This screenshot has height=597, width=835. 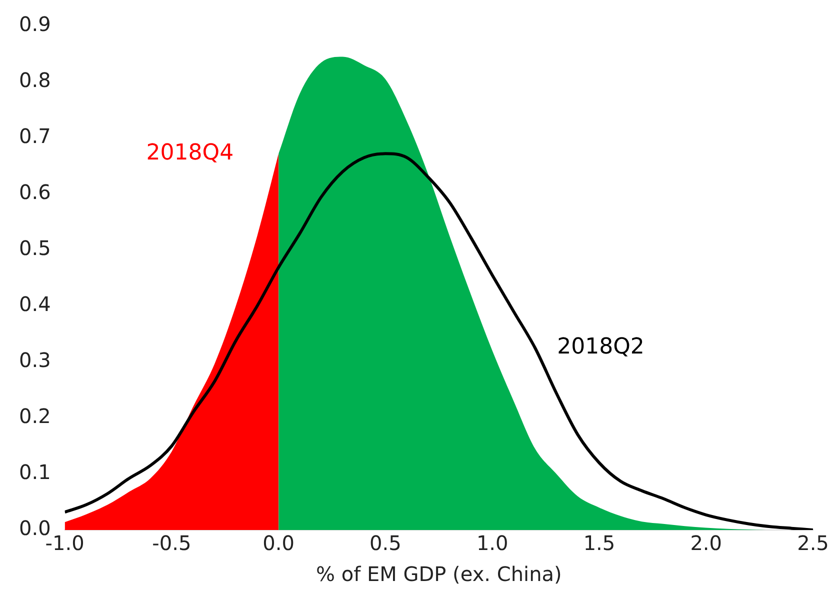 I want to click on x-axis-title: % of EM GDP (ex. China), so click(x=439, y=574).